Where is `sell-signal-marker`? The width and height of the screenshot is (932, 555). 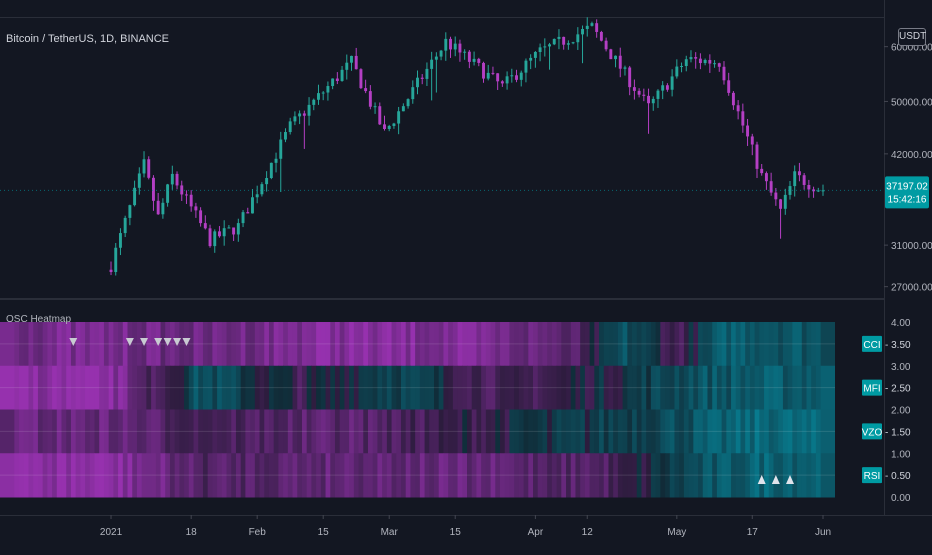 sell-signal-marker is located at coordinates (129, 342).